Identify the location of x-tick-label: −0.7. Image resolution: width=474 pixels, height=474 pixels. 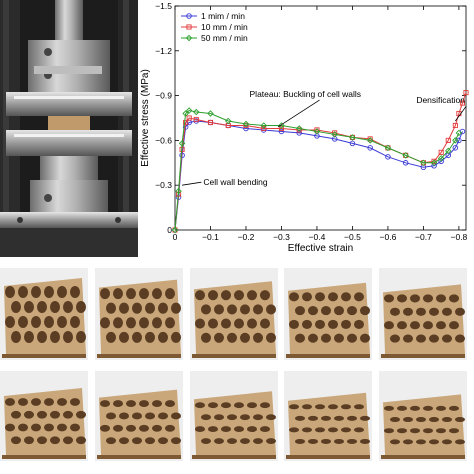
(423, 237).